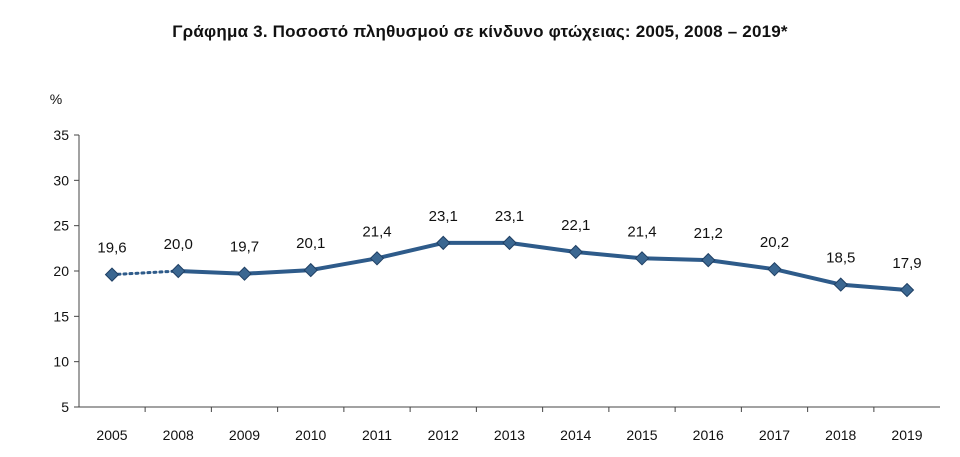 This screenshot has width=960, height=457. What do you see at coordinates (178, 244) in the screenshot?
I see `data-label: 20,0` at bounding box center [178, 244].